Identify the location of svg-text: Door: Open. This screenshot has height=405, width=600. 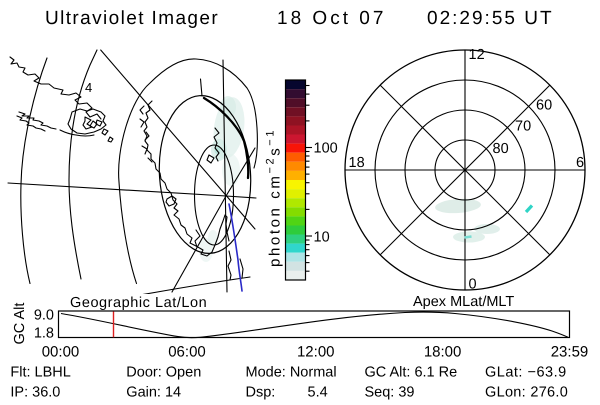
(163, 372).